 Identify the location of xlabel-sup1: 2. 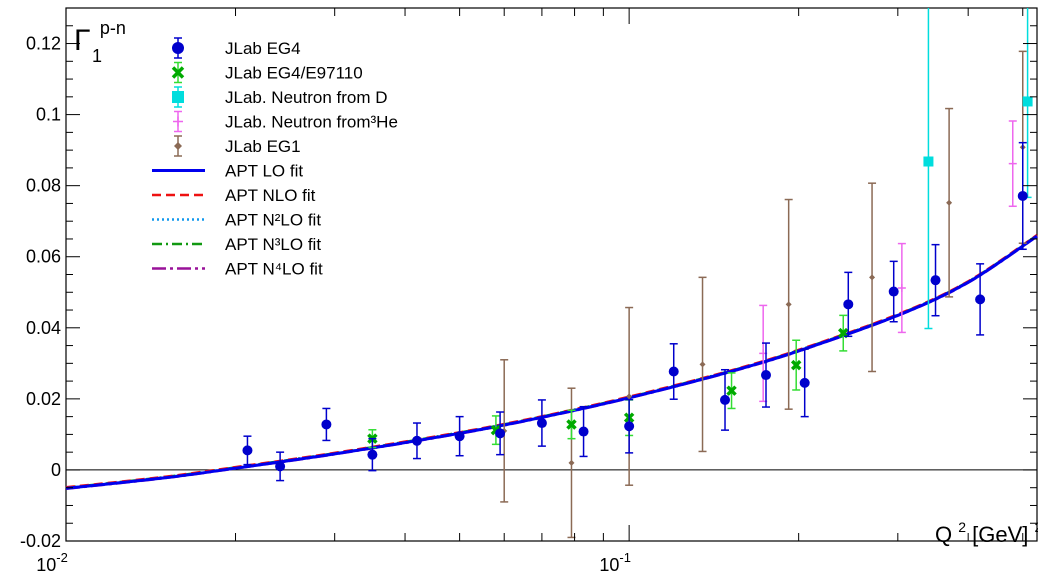
(962, 527).